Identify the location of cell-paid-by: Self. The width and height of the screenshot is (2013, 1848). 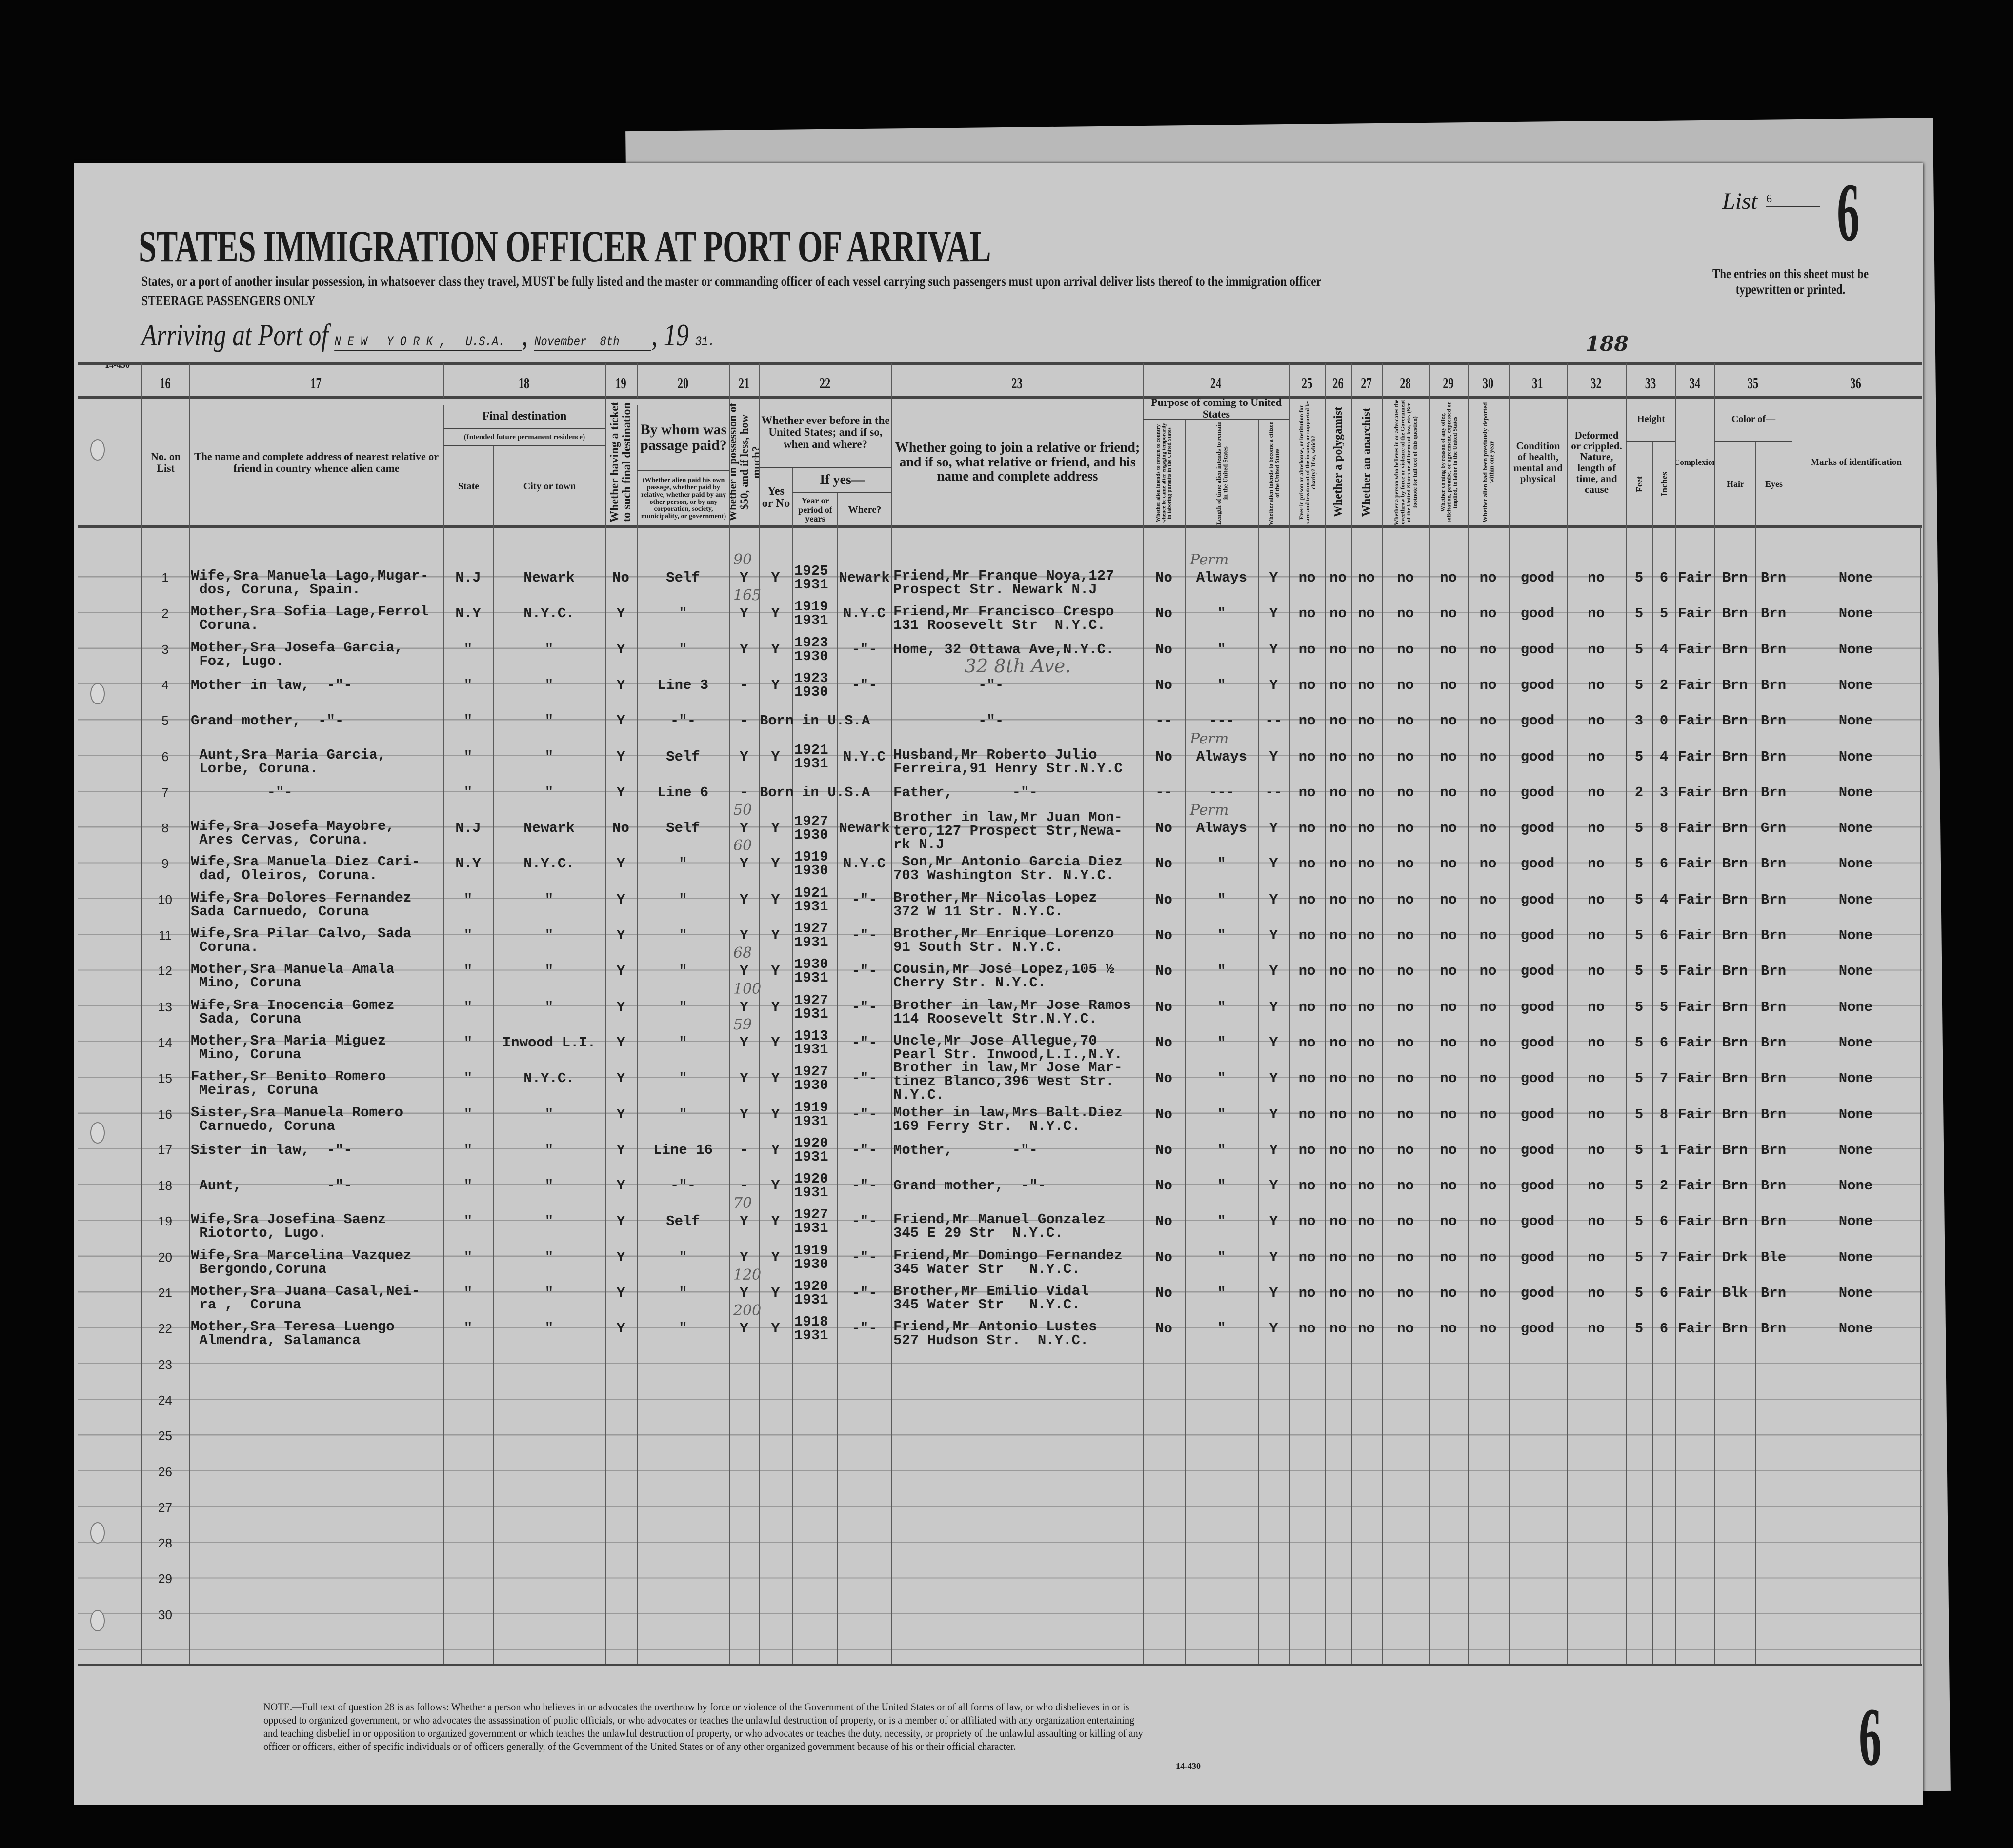
(683, 757).